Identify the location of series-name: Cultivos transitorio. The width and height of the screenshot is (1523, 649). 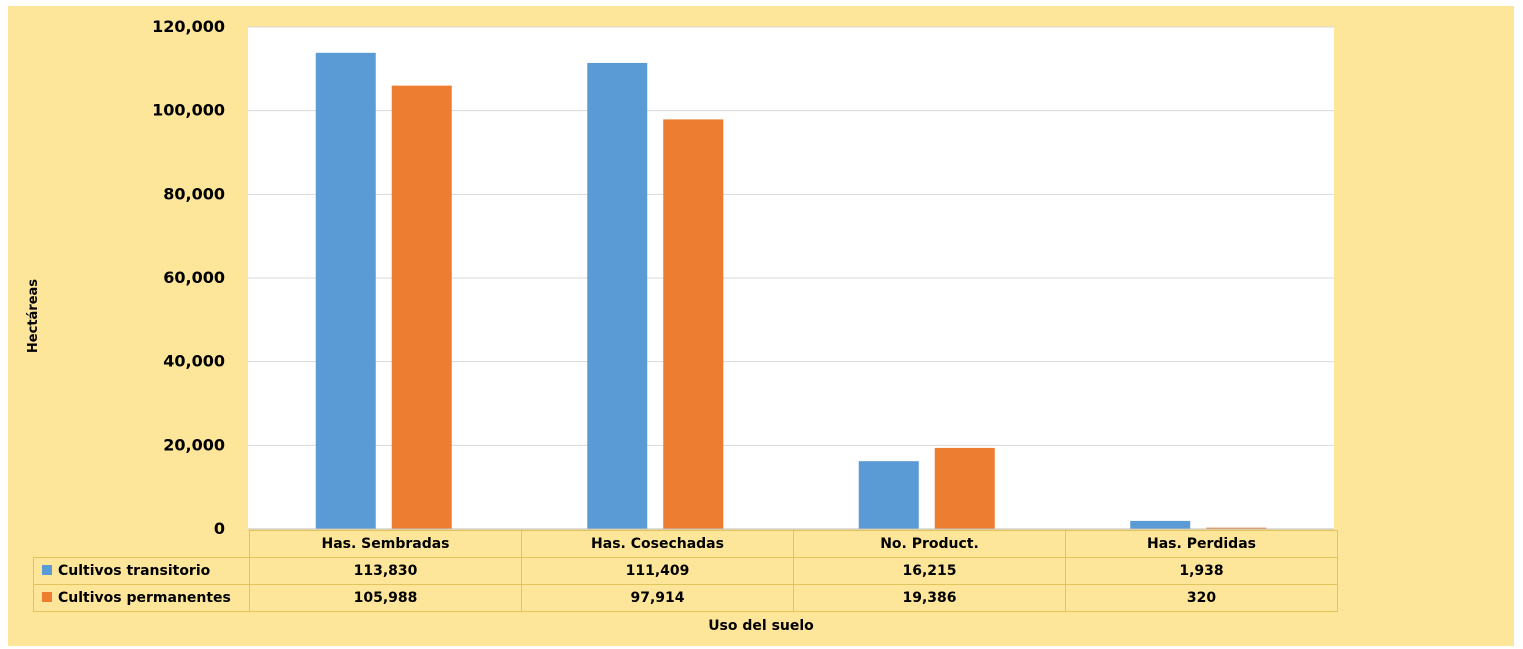
(134, 571).